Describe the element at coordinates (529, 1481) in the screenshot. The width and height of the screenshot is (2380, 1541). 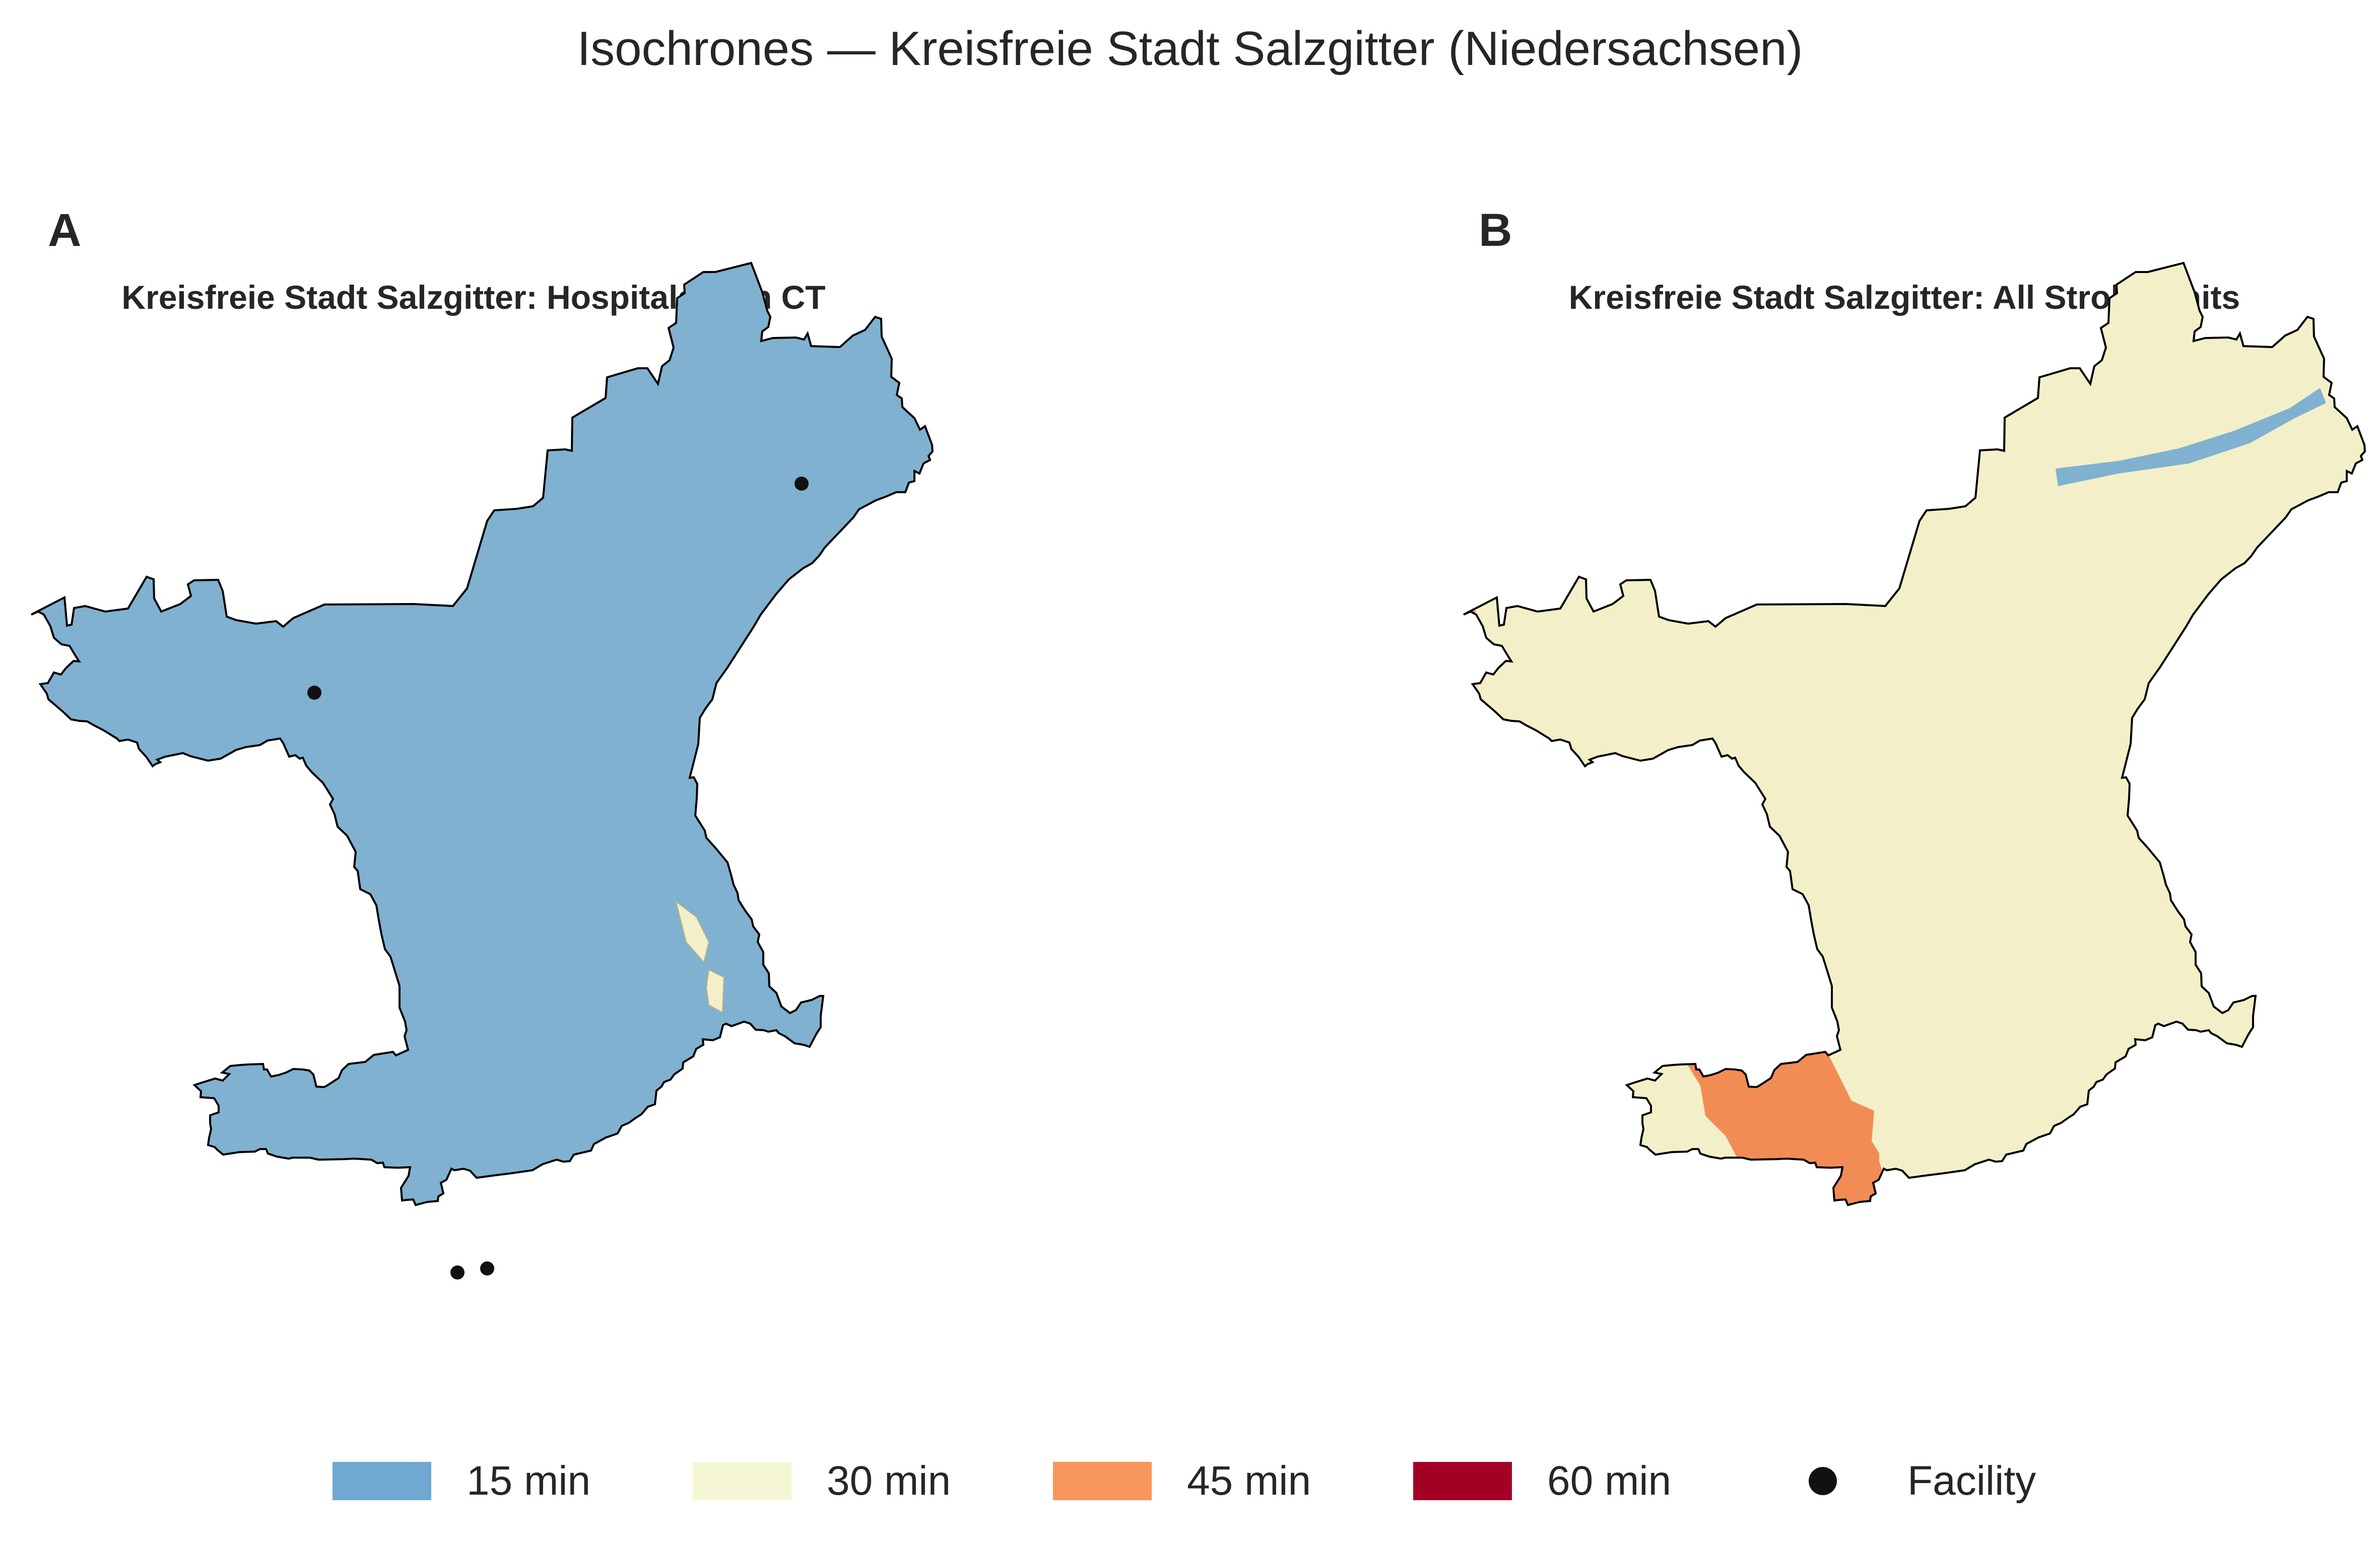
I see `legend-label-15min: 15 min` at that location.